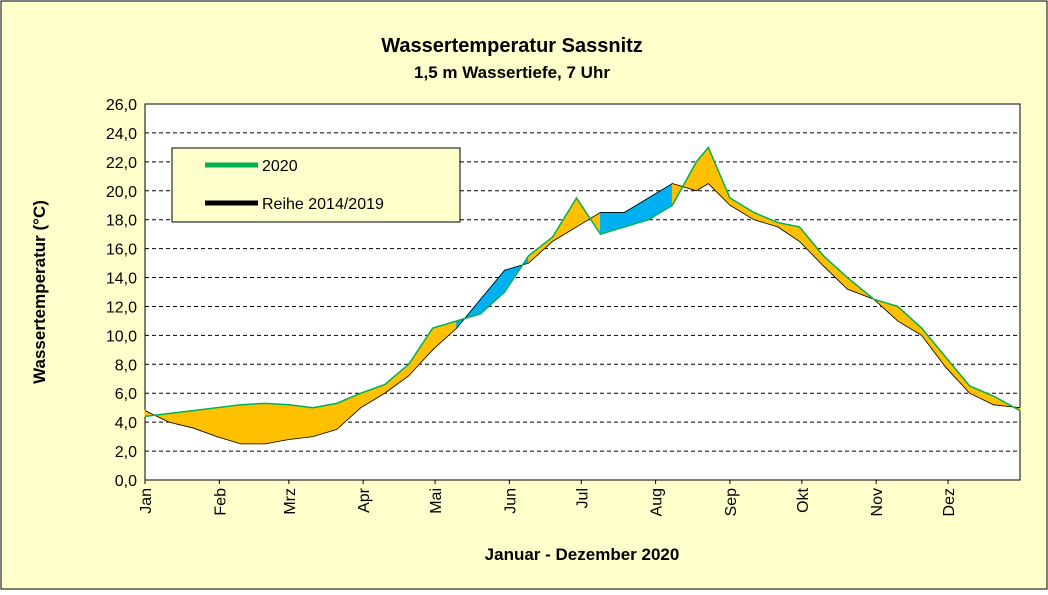 This screenshot has height=595, width=1048. What do you see at coordinates (731, 502) in the screenshot?
I see `x-tick-label: Sep` at bounding box center [731, 502].